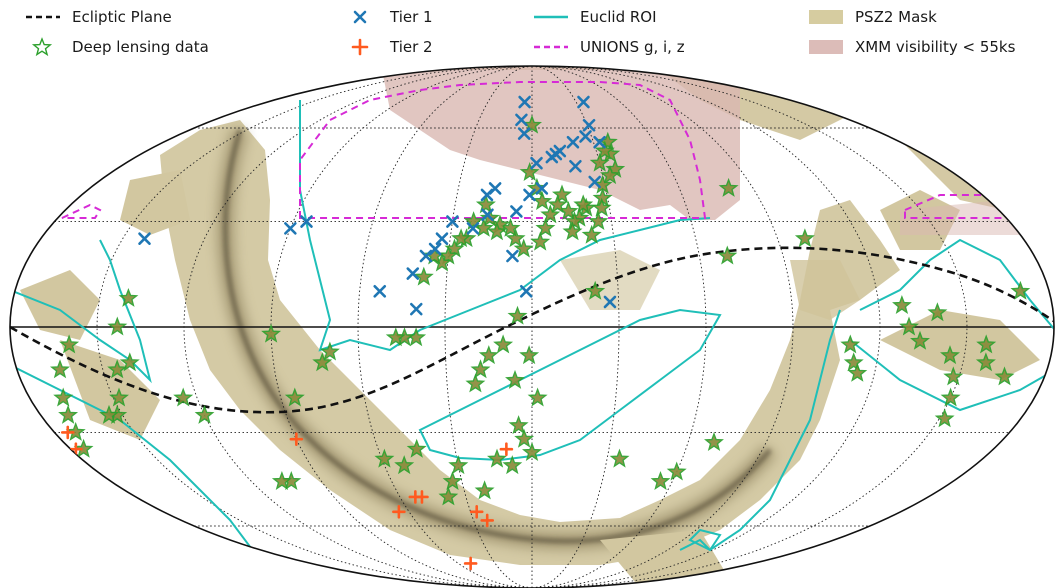  Describe the element at coordinates (360, 47) in the screenshot. I see `legend-orange-plus-icon` at that location.